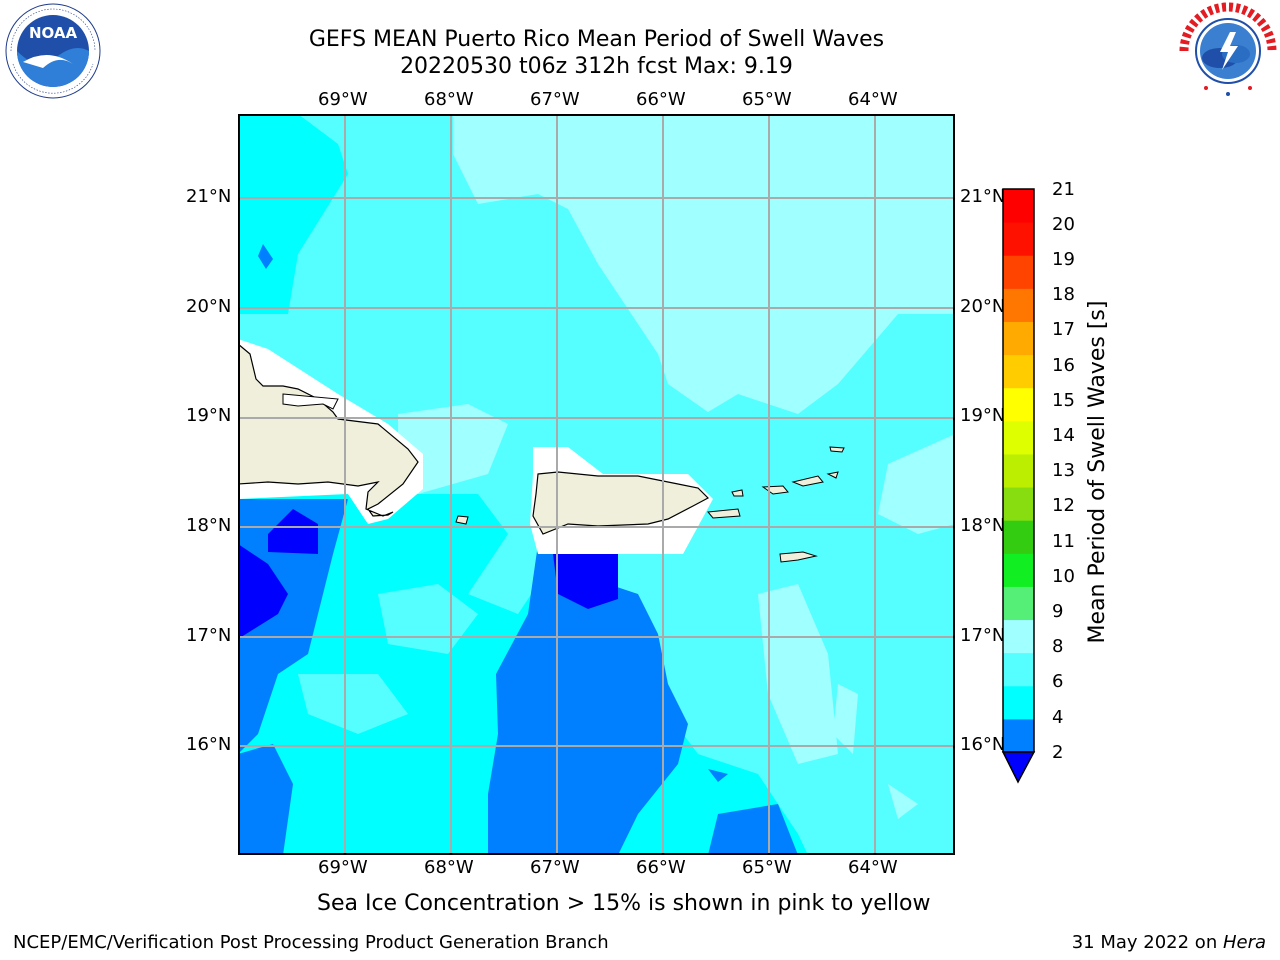 This screenshot has width=1280, height=960. What do you see at coordinates (724, 513) in the screenshot?
I see `vieques-island` at bounding box center [724, 513].